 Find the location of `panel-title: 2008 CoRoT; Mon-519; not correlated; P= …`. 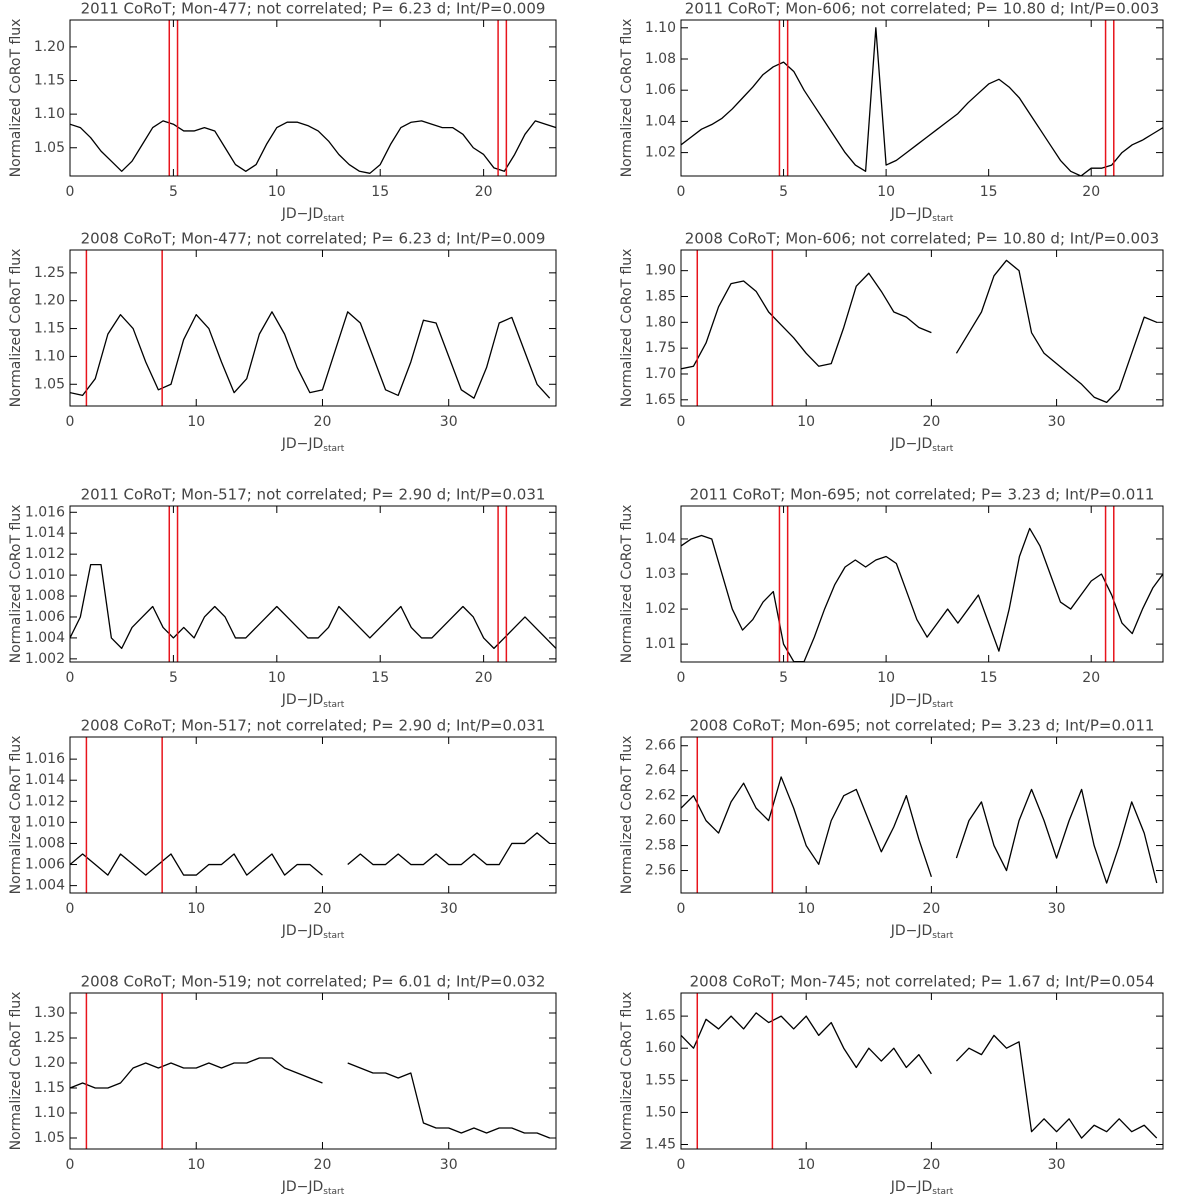

panel-title: 2008 CoRoT; Mon-519; not correlated; P= … is located at coordinates (313, 982).